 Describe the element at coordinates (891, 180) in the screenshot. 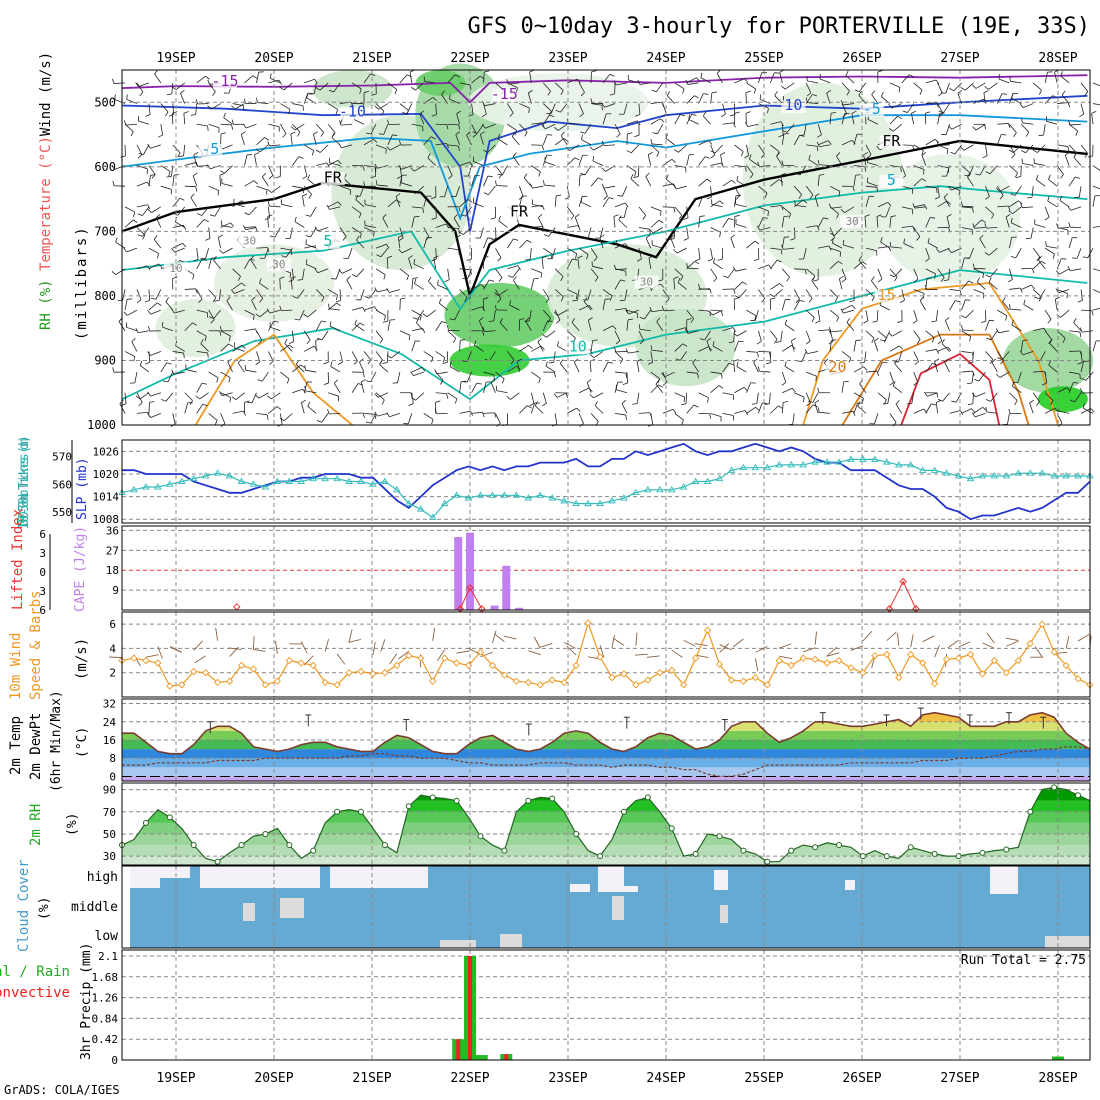

I see `contour-label: 5` at that location.